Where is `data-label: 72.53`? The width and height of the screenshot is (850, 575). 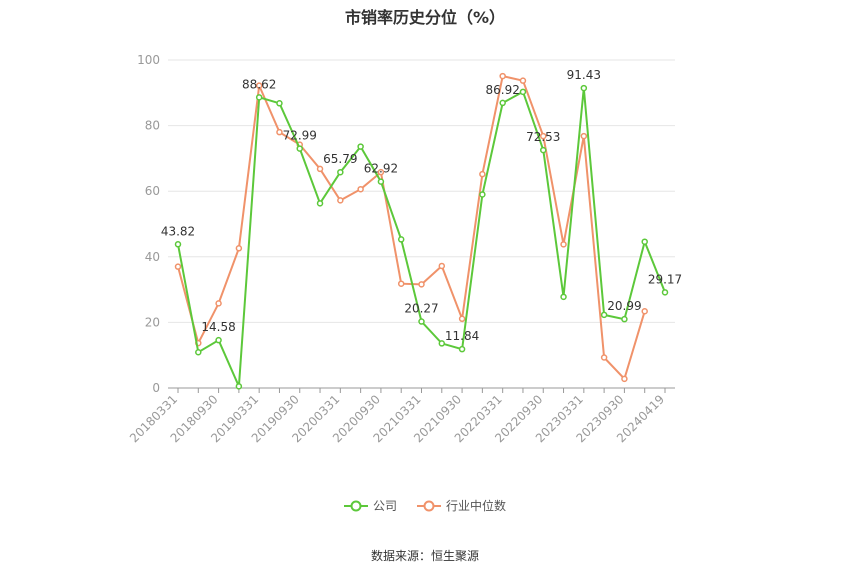 data-label: 72.53 is located at coordinates (543, 137).